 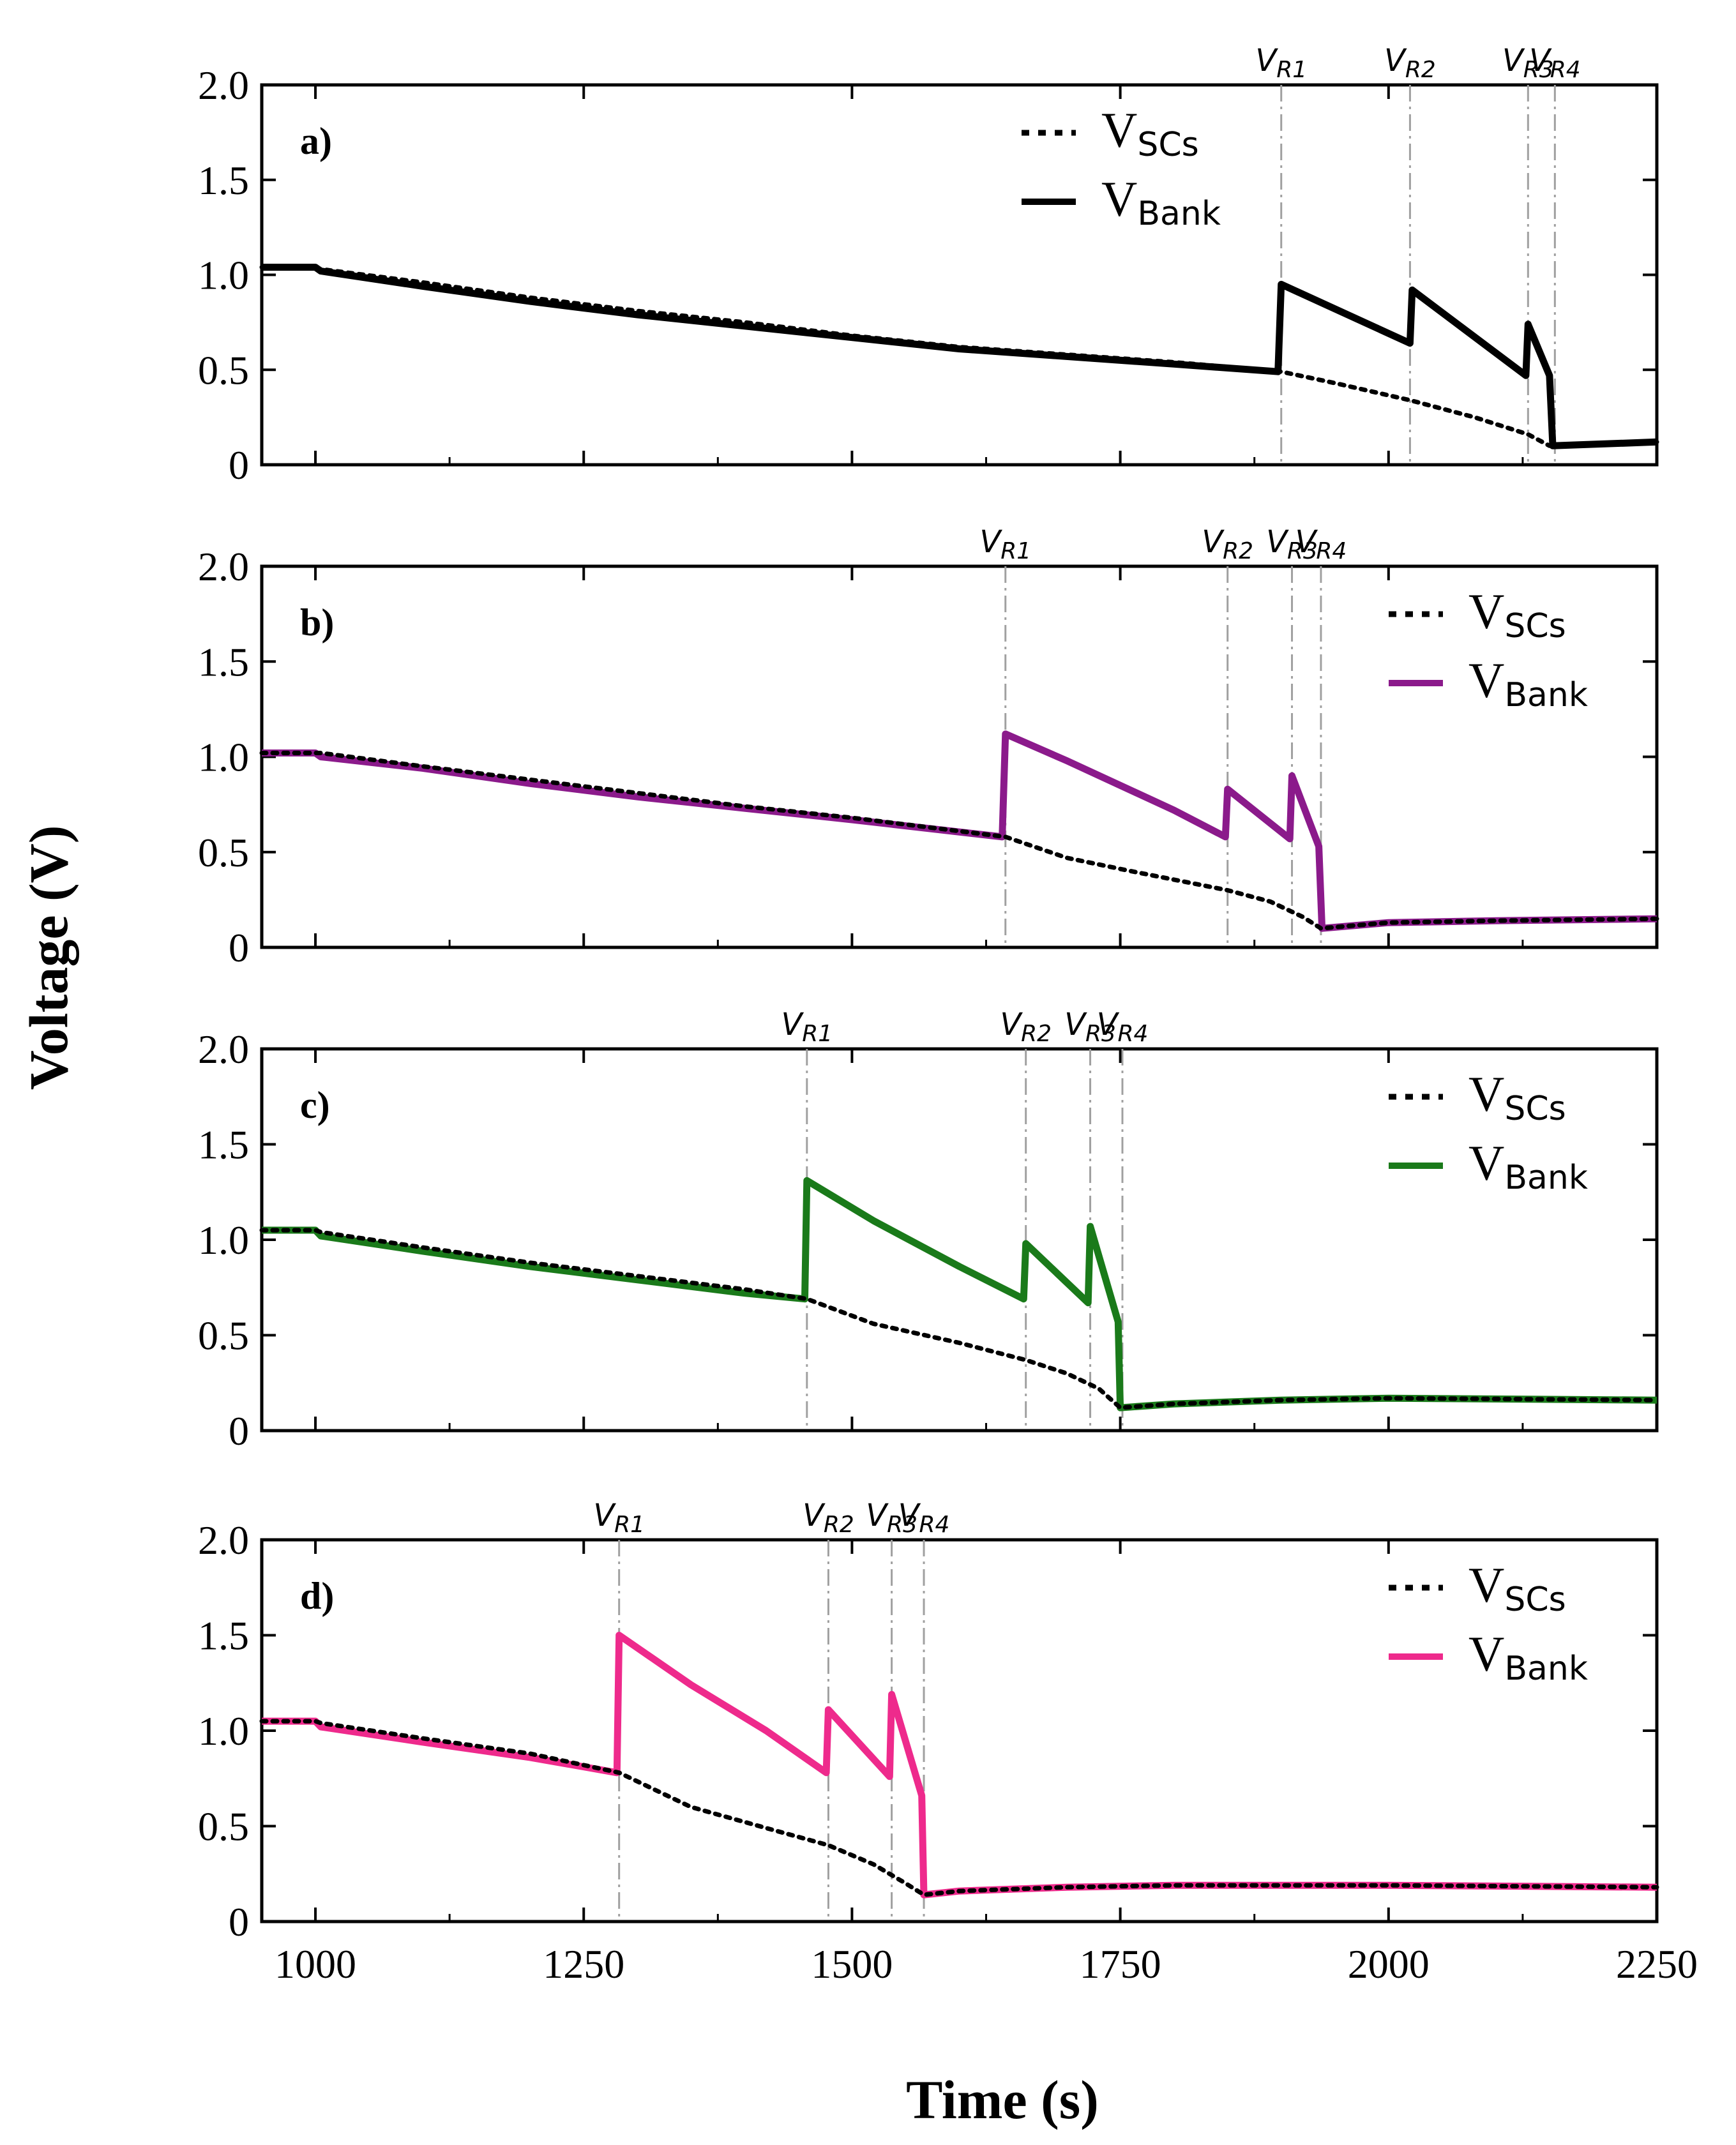 What do you see at coordinates (223, 1145) in the screenshot?
I see `y-tick-label-c: 1.5` at bounding box center [223, 1145].